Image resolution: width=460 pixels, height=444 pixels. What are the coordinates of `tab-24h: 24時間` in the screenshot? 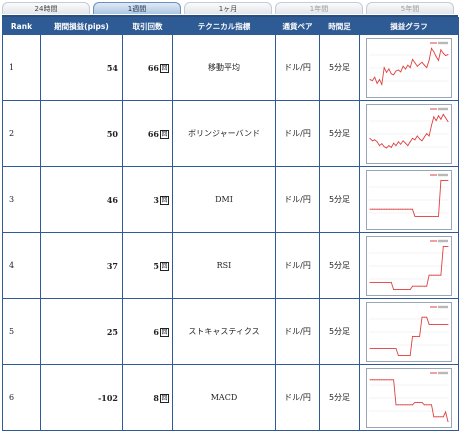 It's located at (46, 8).